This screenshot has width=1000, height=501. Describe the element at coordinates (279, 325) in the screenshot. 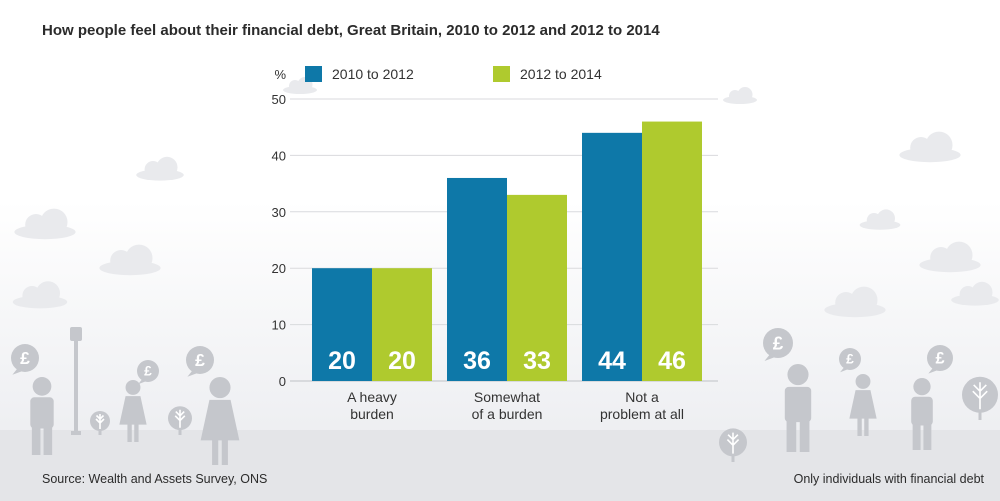

I see `y-tick-label: 10` at that location.